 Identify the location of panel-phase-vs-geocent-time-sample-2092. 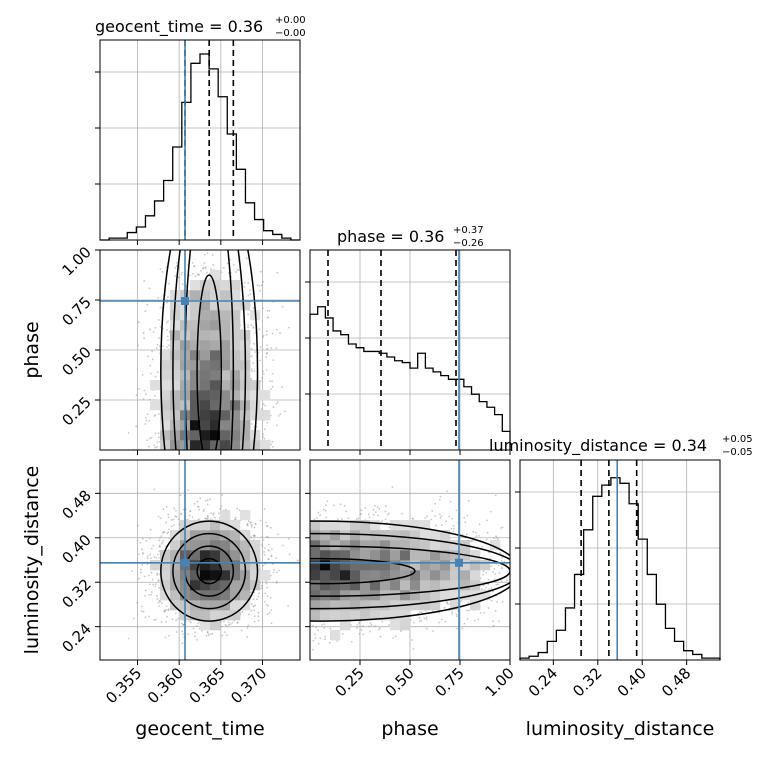
(150, 365).